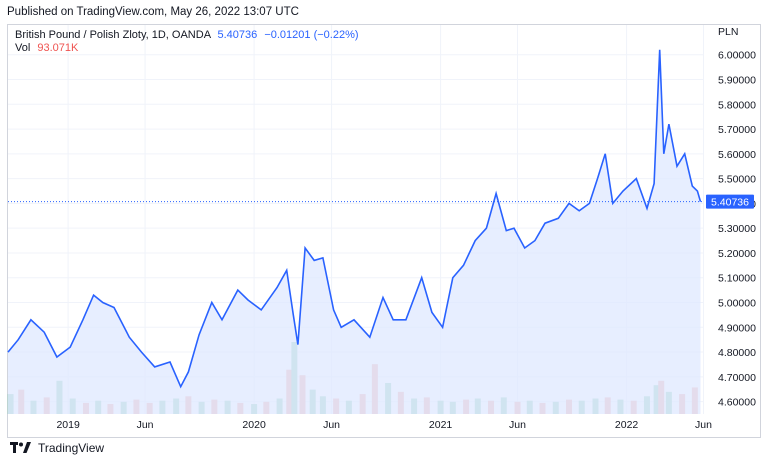 This screenshot has width=768, height=462. Describe the element at coordinates (113, 35) in the screenshot. I see `symbol-title: British Pound / Polish Zloty, 1D, OANDA` at that location.